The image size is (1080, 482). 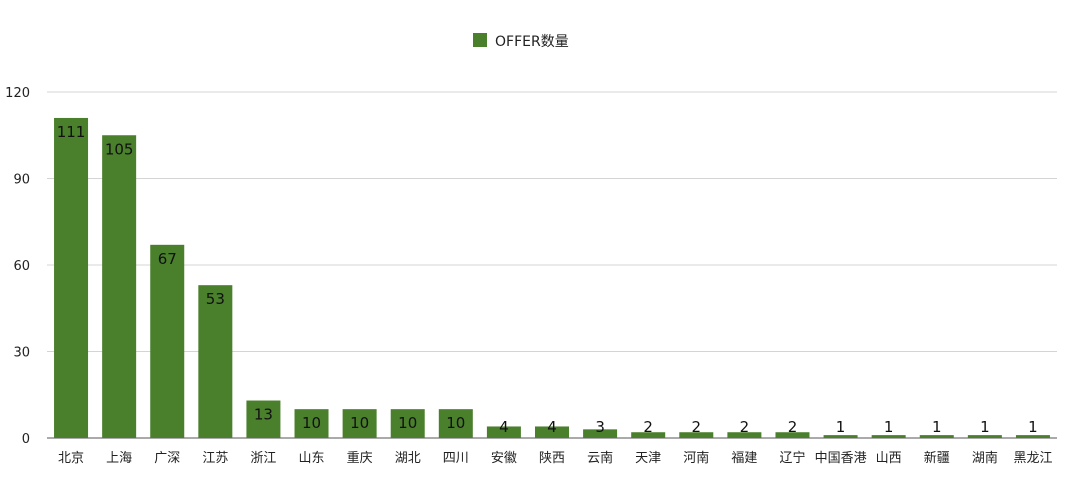 What do you see at coordinates (600, 427) in the screenshot?
I see `data-label: 3` at bounding box center [600, 427].